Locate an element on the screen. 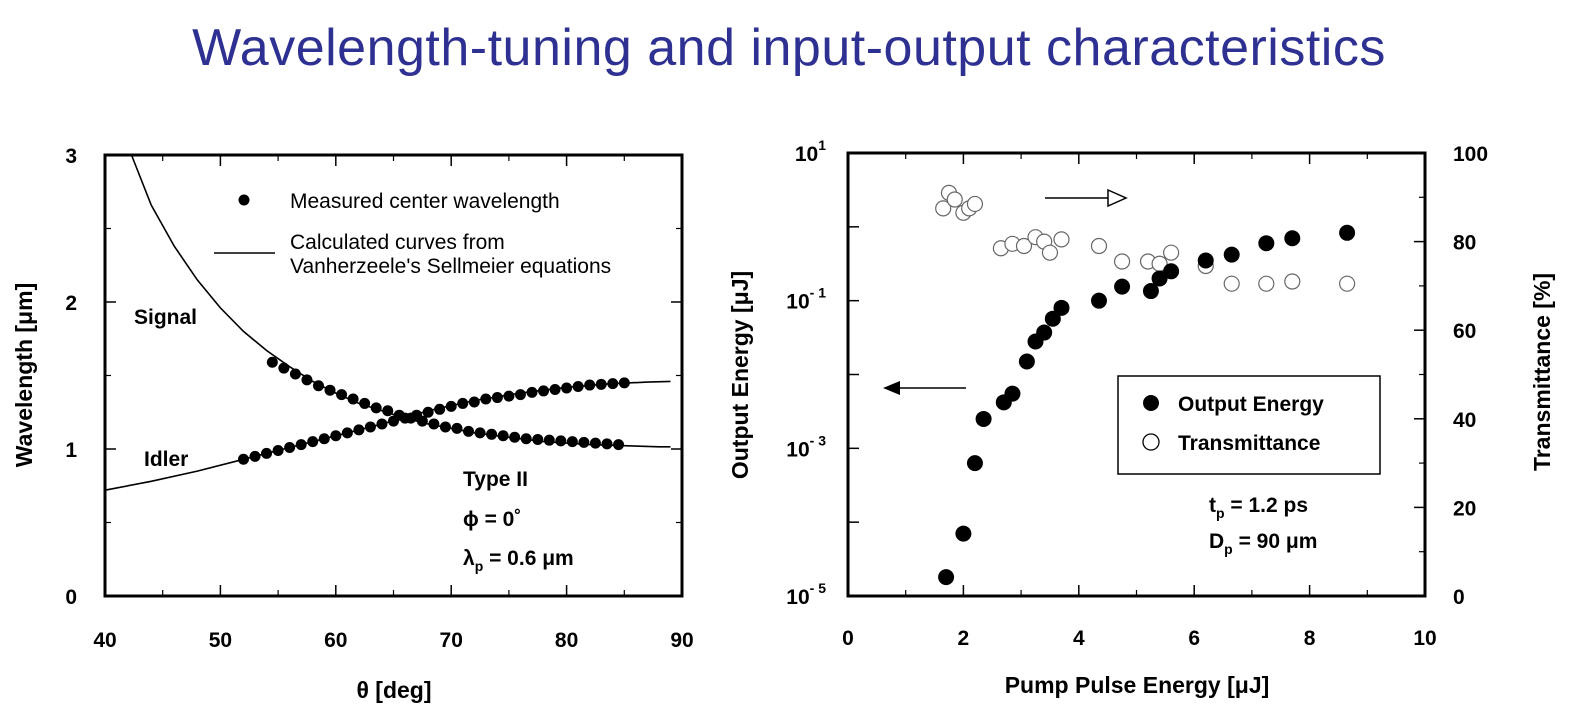  left-x-tick-label: 70 is located at coordinates (451, 640).